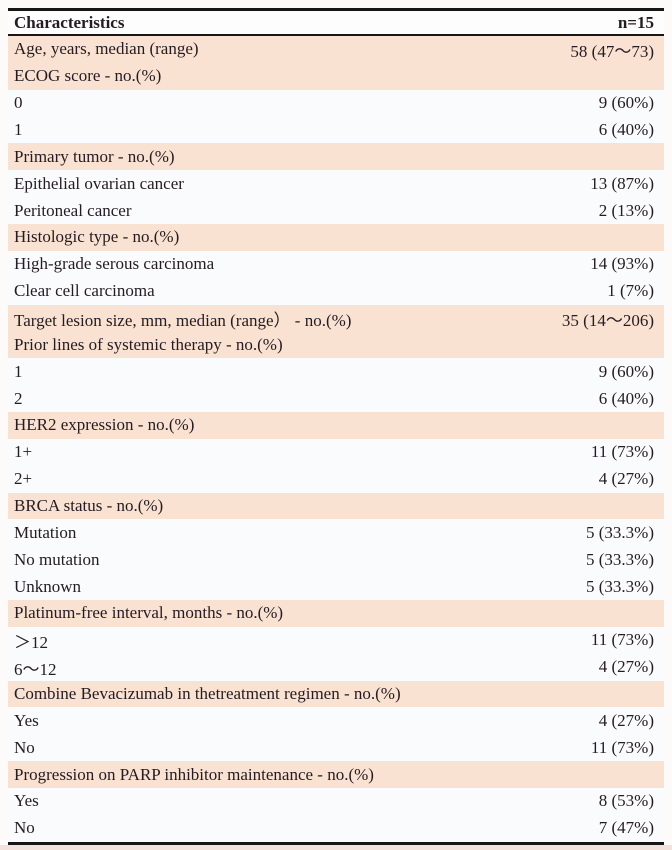 This screenshot has height=850, width=672. What do you see at coordinates (336, 613) in the screenshot?
I see `table-row: Platinum-free interval, months - no.(%)` at bounding box center [336, 613].